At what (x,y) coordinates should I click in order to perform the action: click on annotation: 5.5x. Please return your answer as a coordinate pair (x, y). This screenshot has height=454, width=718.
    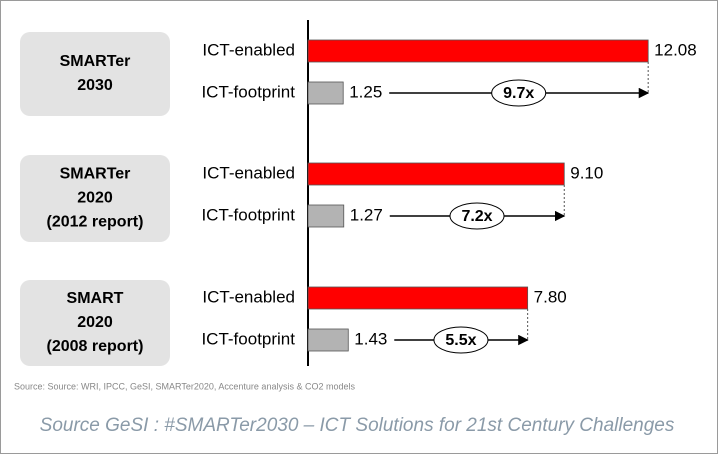
    Looking at the image, I should click on (460, 340).